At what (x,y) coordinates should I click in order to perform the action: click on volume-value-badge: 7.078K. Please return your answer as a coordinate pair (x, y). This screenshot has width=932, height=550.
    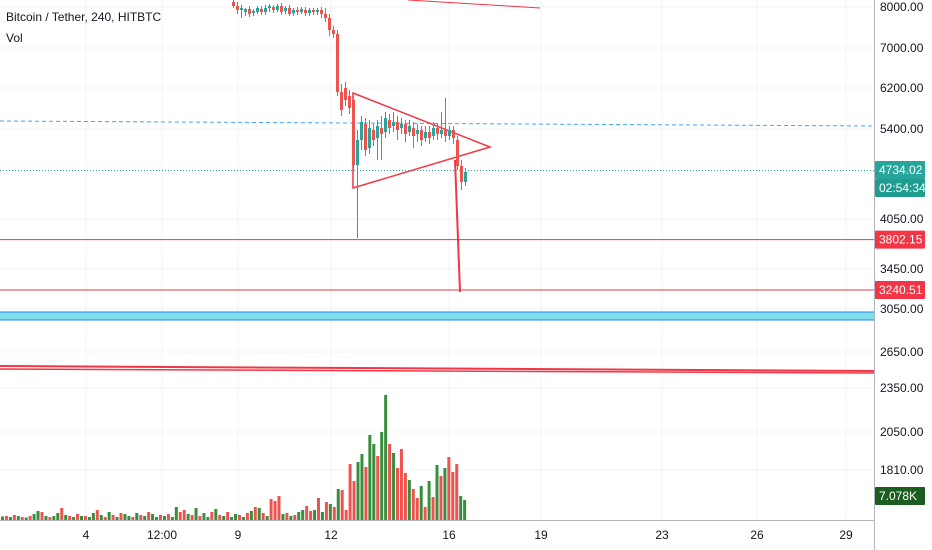
    Looking at the image, I should click on (898, 496).